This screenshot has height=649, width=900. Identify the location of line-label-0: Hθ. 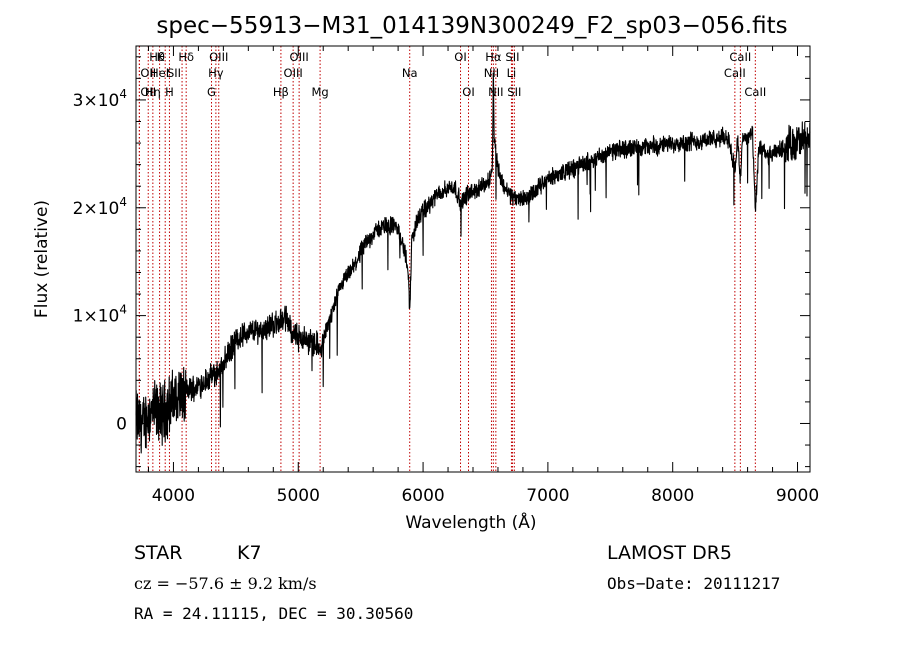
(157, 57).